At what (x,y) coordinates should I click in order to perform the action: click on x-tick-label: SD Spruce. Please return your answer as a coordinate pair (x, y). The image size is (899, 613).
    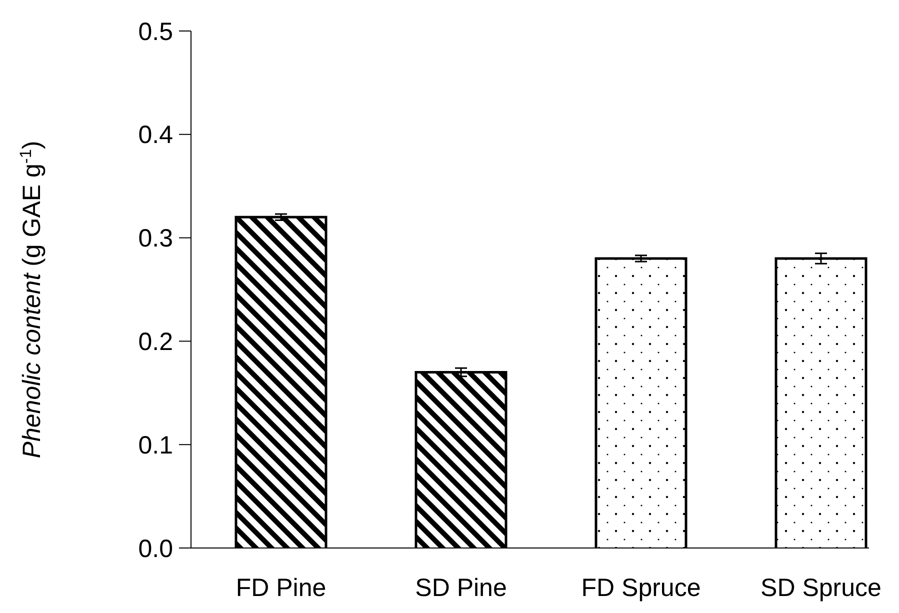
    Looking at the image, I should click on (821, 588).